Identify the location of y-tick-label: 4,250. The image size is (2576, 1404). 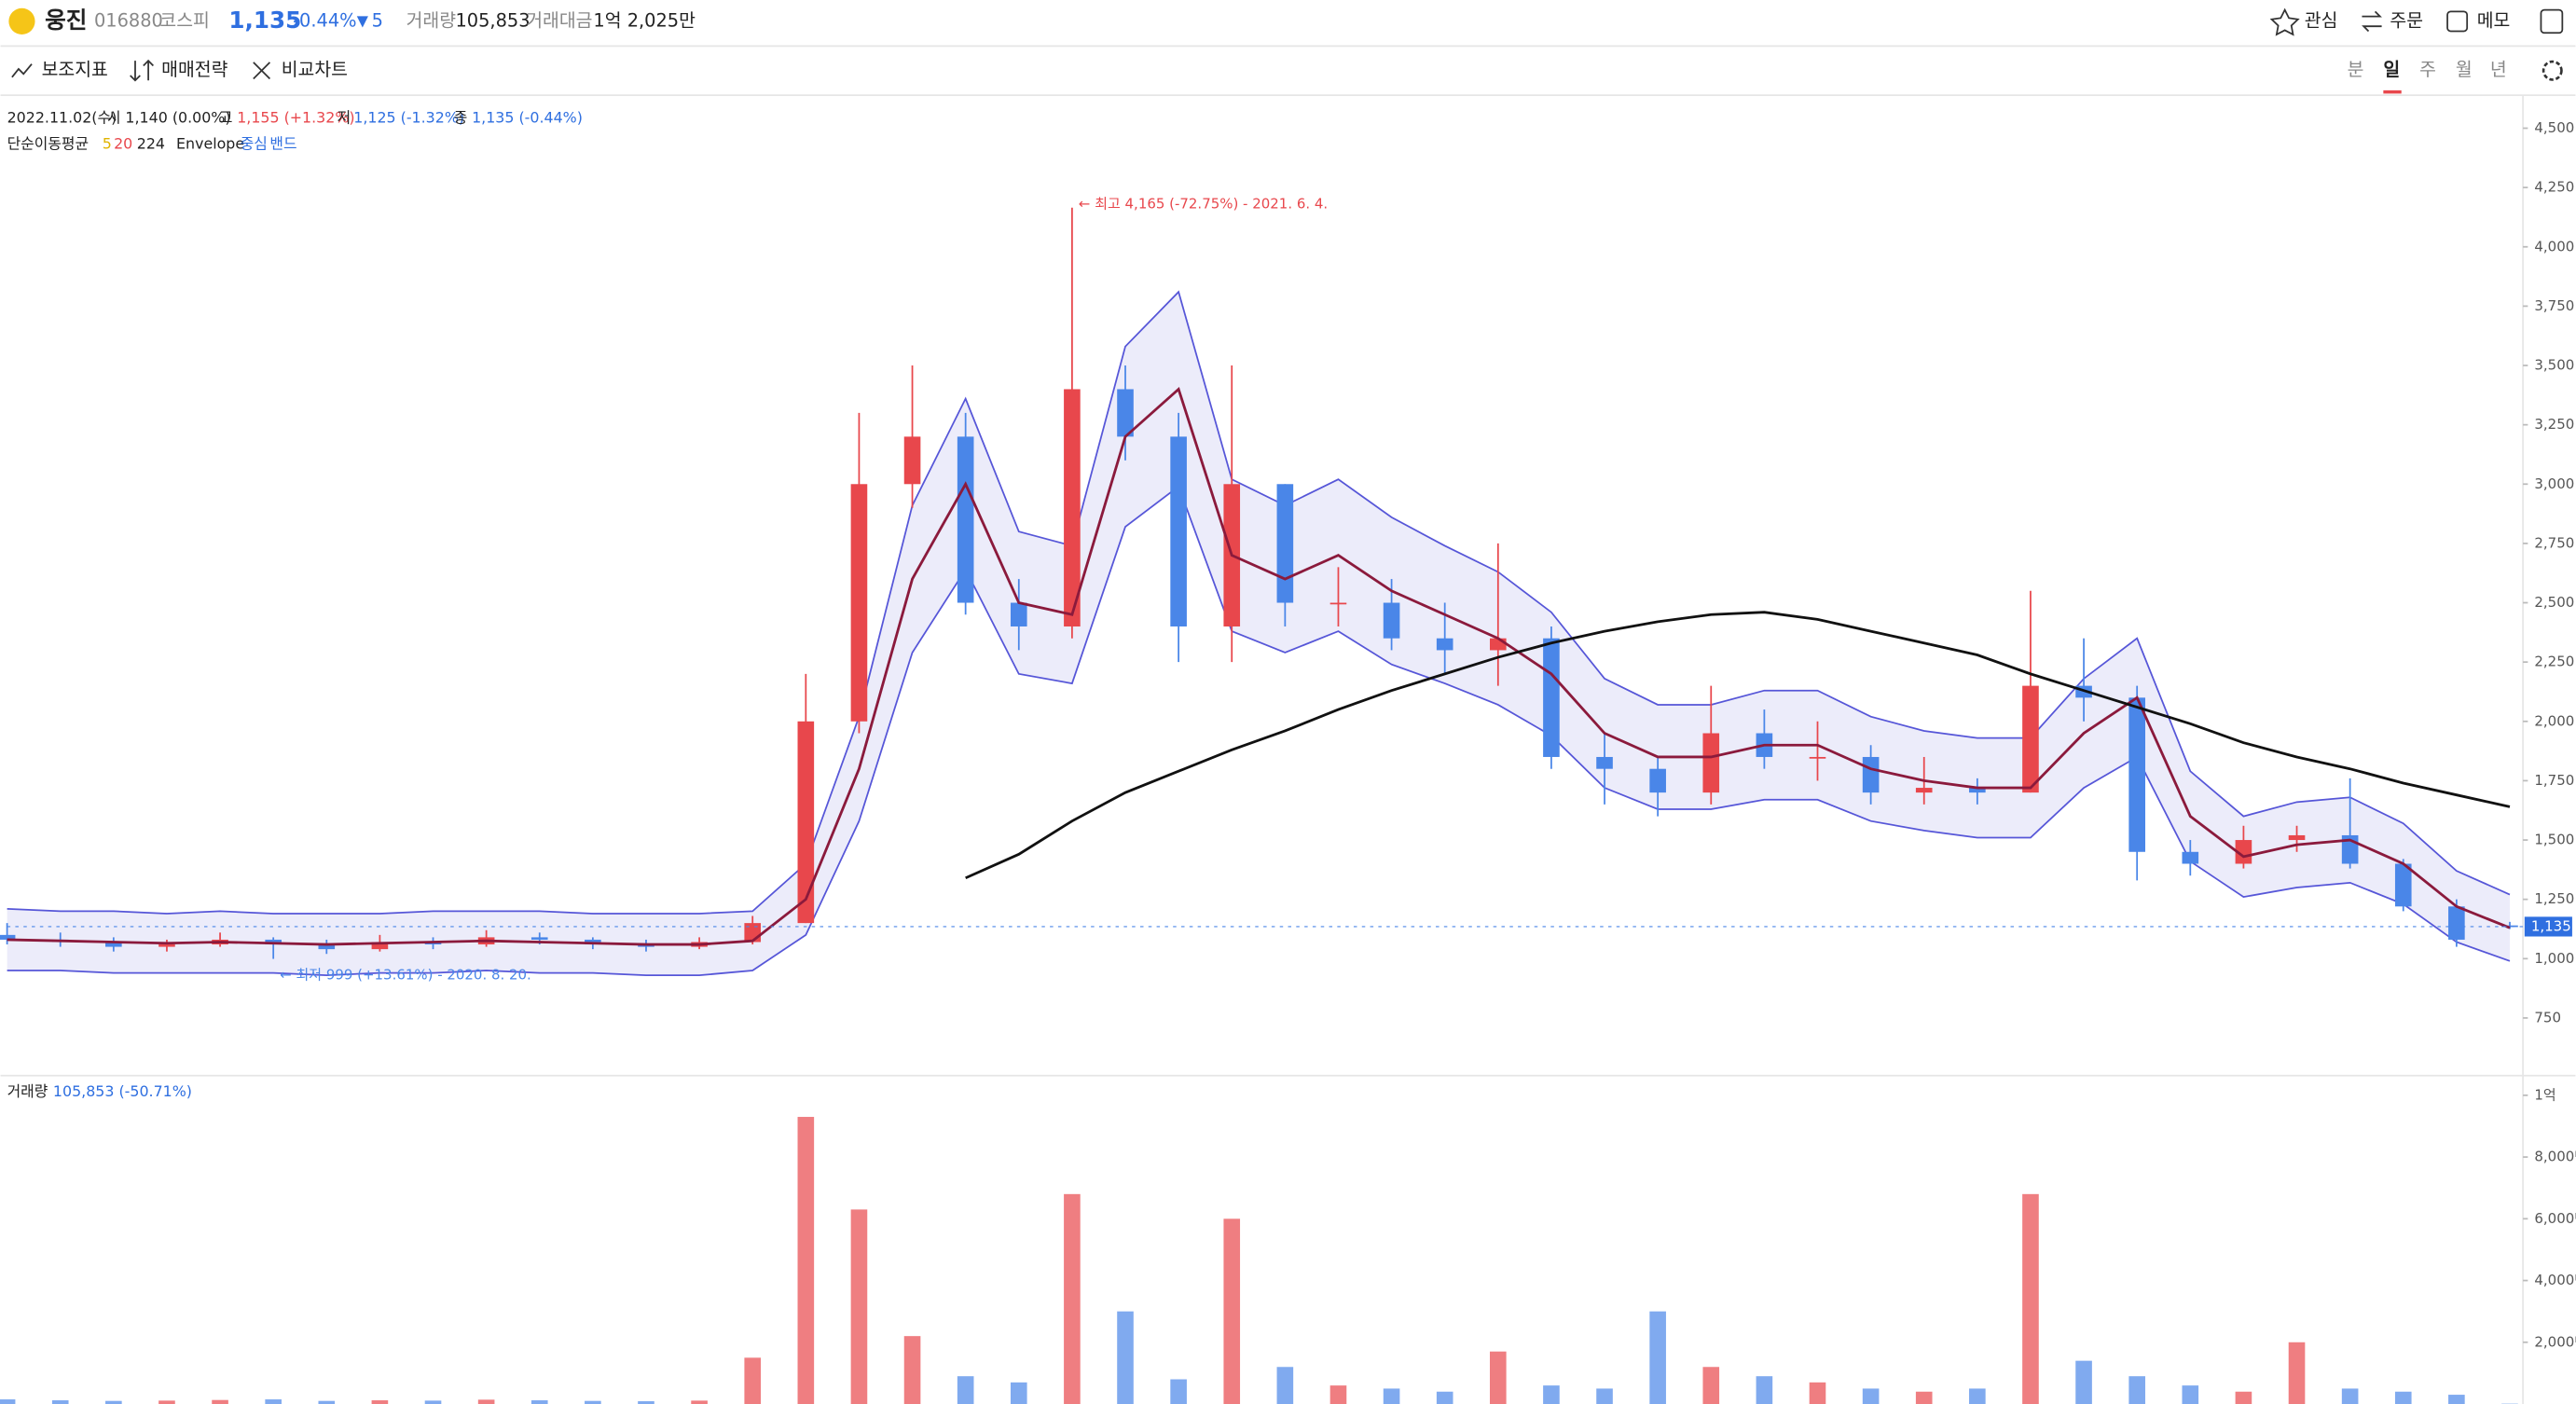
(2554, 187).